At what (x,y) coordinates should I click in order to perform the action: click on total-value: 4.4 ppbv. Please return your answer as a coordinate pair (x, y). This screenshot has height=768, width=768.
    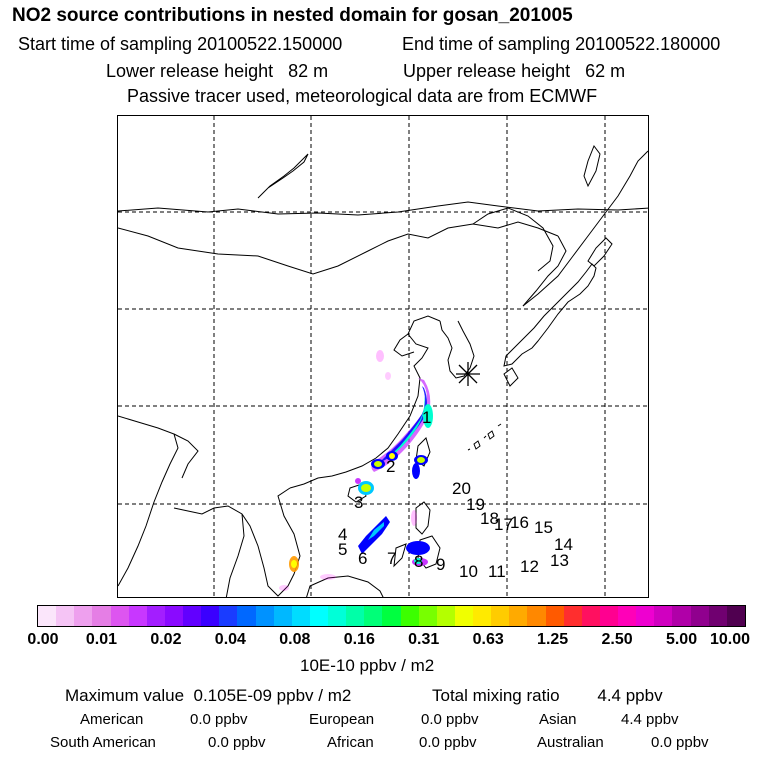
    Looking at the image, I should click on (630, 695).